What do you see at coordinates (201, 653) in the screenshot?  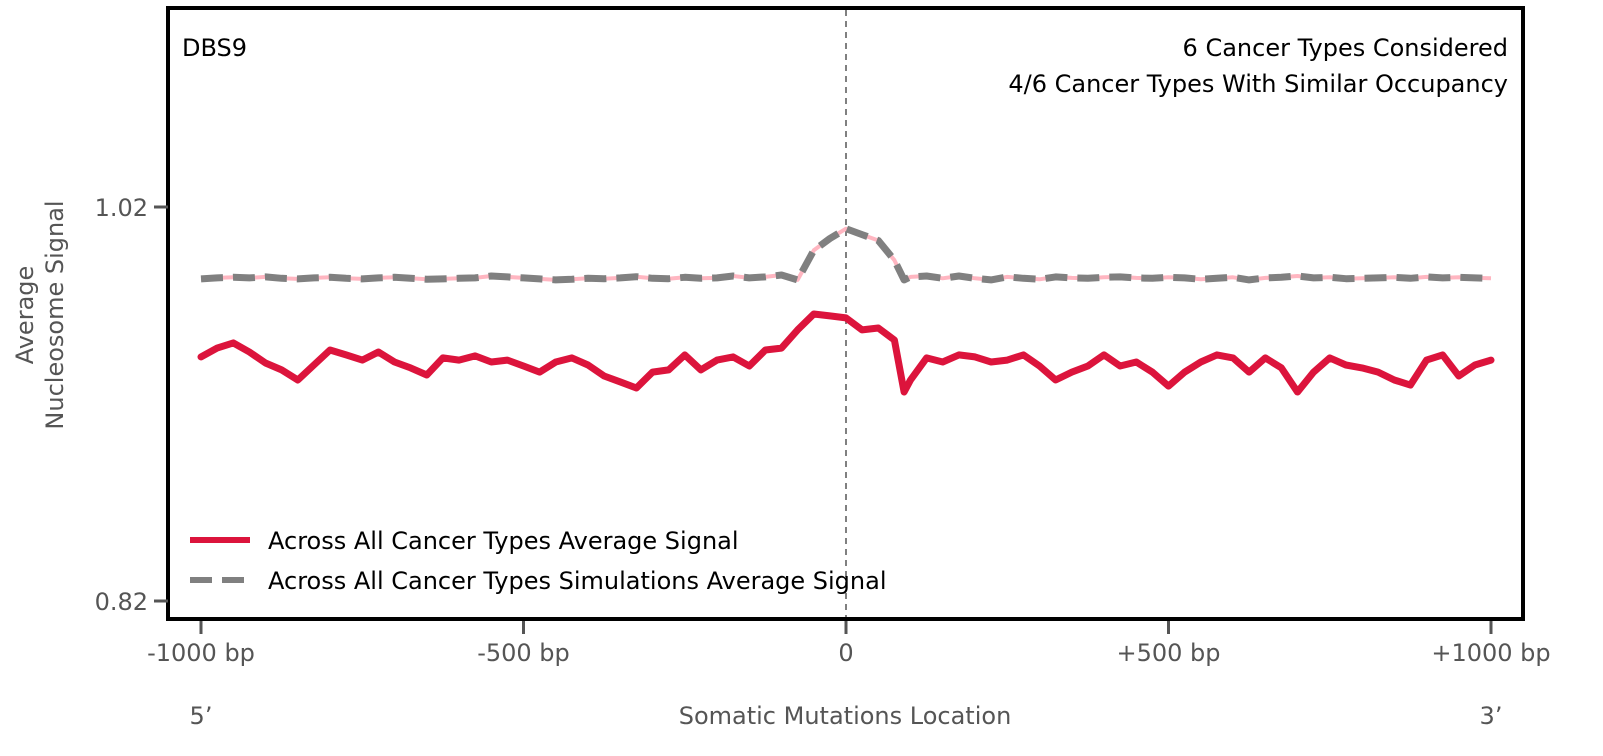 I see `x-tick-label: -1000 bp` at bounding box center [201, 653].